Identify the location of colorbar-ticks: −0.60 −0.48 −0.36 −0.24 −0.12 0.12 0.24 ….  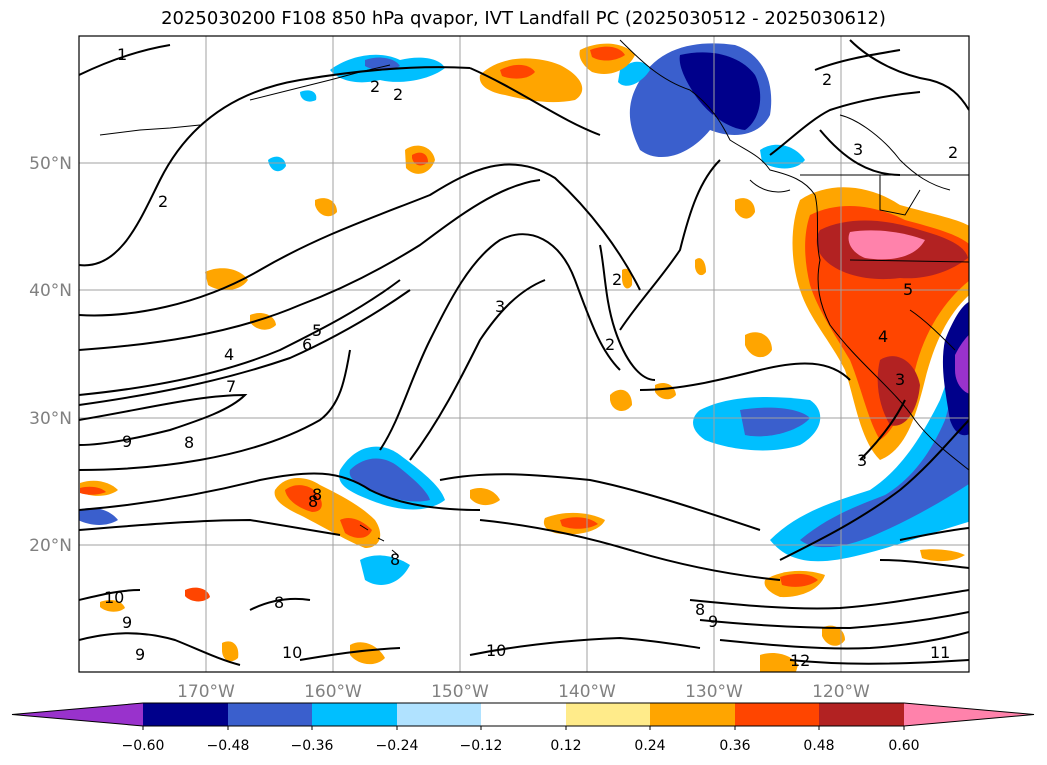
(521, 746).